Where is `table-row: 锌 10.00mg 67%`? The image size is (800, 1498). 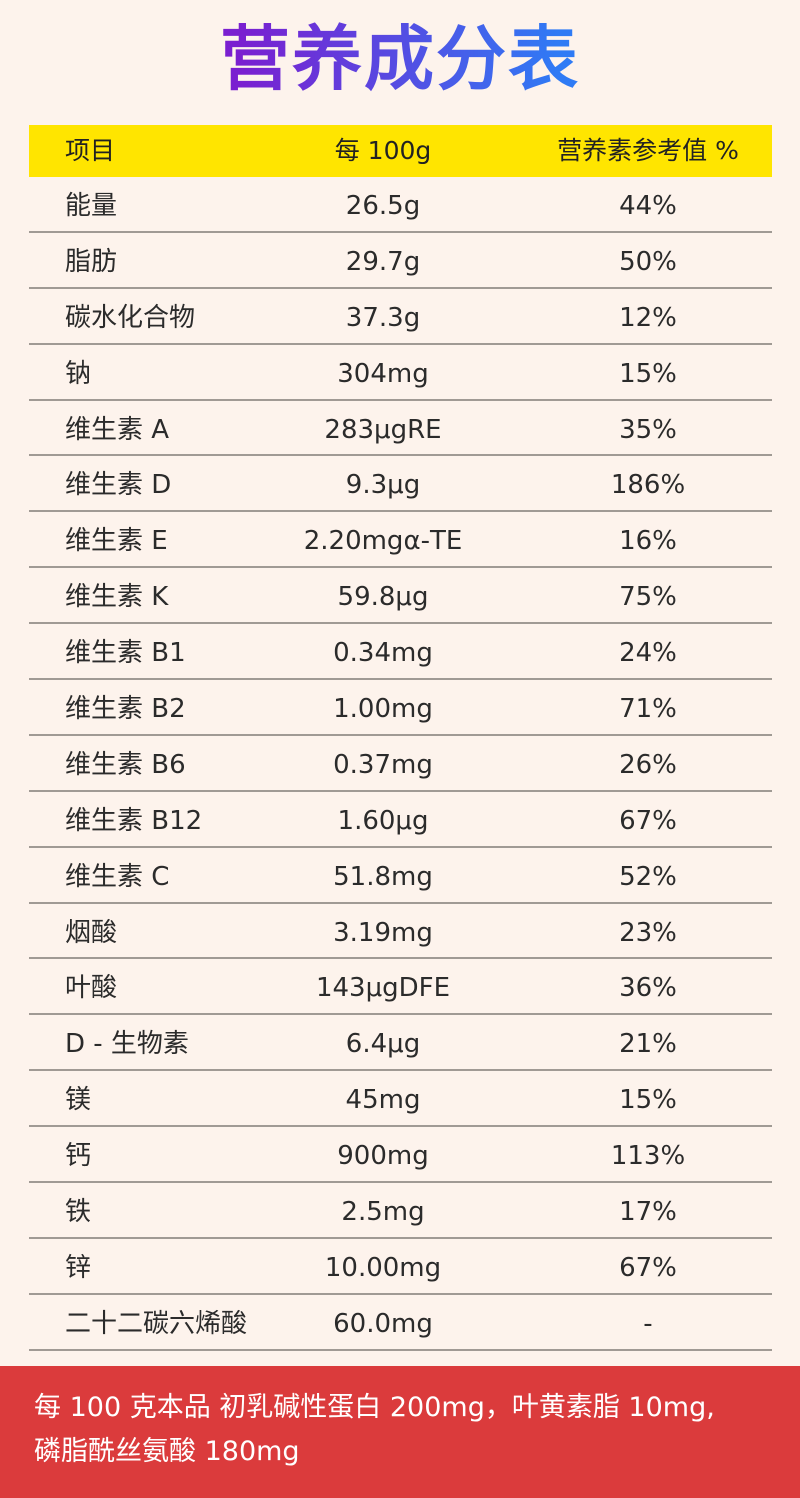 table-row: 锌 10.00mg 67% is located at coordinates (400, 1267).